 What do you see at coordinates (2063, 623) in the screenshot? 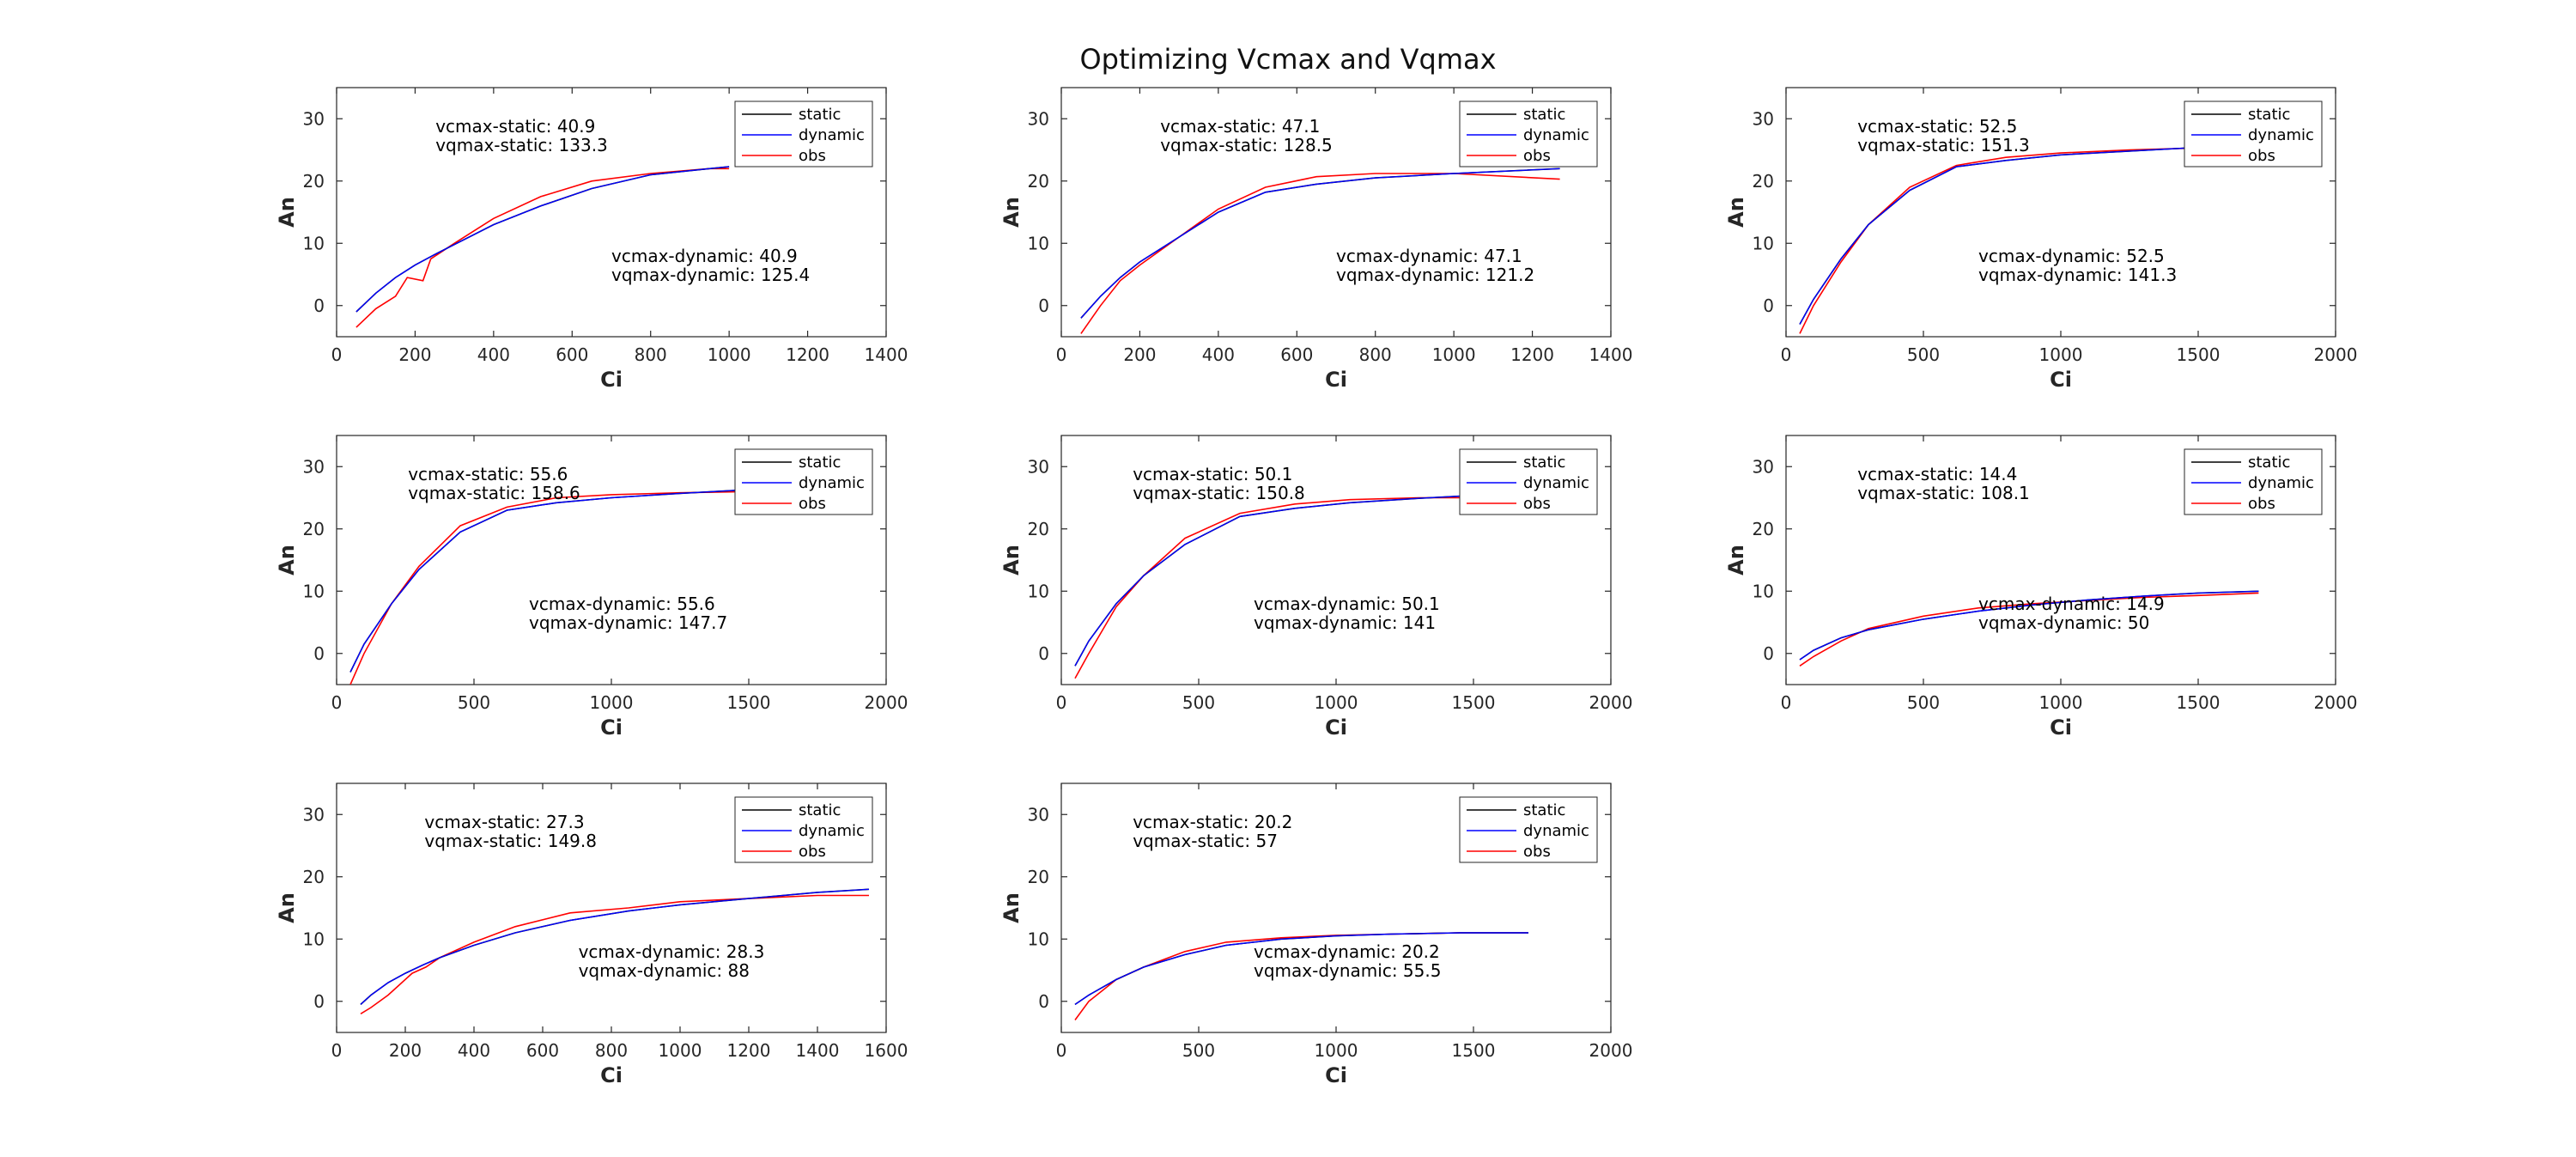
I see `annotation-dynamic: vqmax-dynamic: 50` at bounding box center [2063, 623].